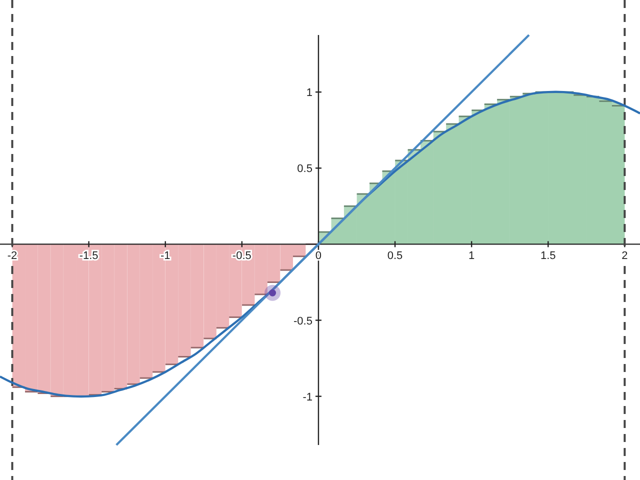  What do you see at coordinates (242, 256) in the screenshot?
I see `x-tick-label: -0.5` at bounding box center [242, 256].